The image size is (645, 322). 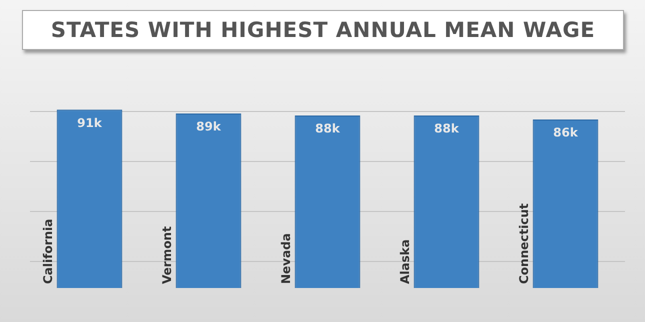 I want to click on data-label: 91k, so click(x=90, y=123).